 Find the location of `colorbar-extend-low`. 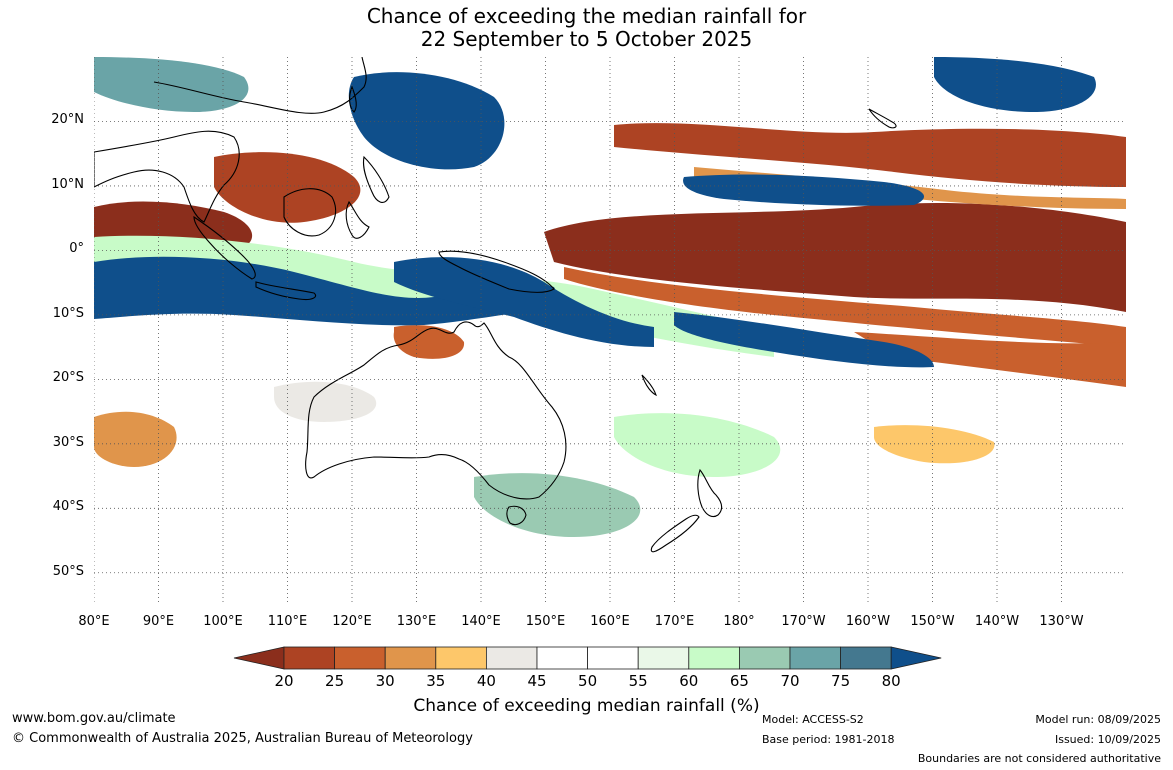

colorbar-extend-low is located at coordinates (259, 658).